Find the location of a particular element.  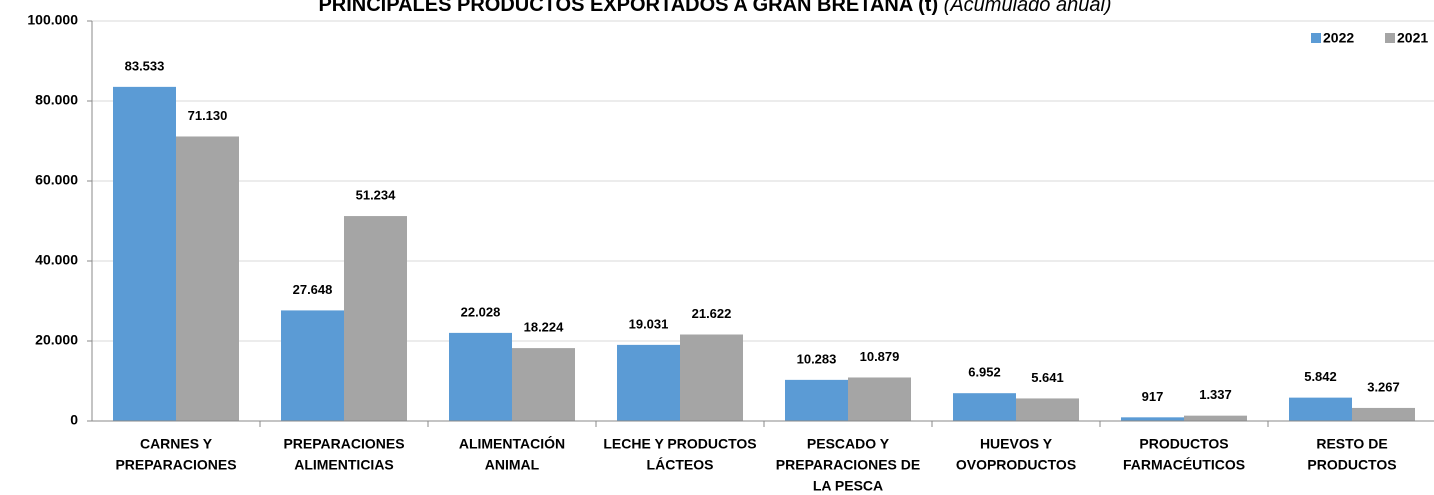

chart-subtitle: (Acumulado anual) is located at coordinates (1028, 8).